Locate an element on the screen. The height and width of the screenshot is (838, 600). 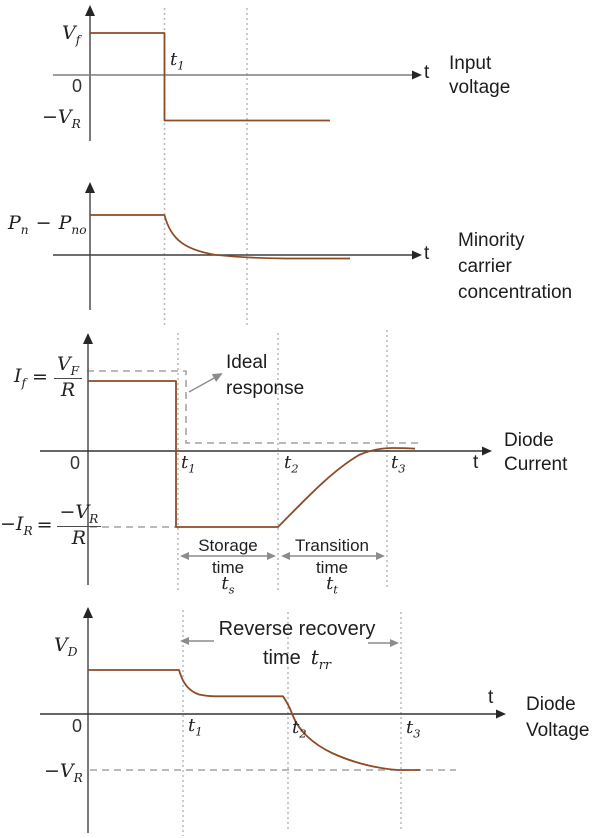
recovery-left-arrow-icon is located at coordinates (197, 641).